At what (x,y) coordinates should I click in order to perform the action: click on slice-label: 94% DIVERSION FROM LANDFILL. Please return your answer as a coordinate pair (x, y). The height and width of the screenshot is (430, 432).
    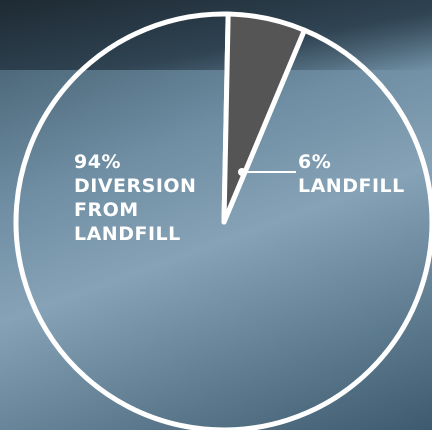
    Looking at the image, I should click on (136, 198).